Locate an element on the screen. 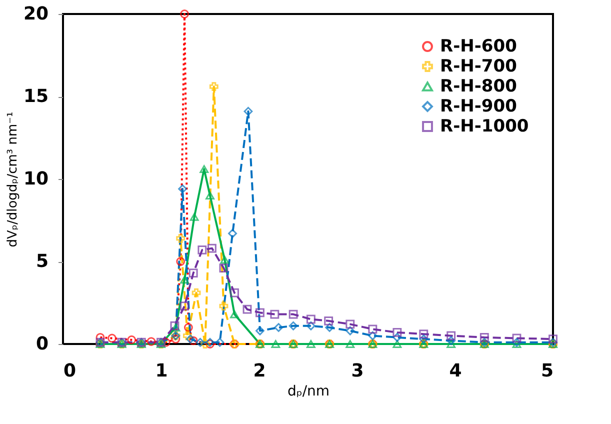 This screenshot has height=424, width=611. x-tick-label: 4 is located at coordinates (455, 371).